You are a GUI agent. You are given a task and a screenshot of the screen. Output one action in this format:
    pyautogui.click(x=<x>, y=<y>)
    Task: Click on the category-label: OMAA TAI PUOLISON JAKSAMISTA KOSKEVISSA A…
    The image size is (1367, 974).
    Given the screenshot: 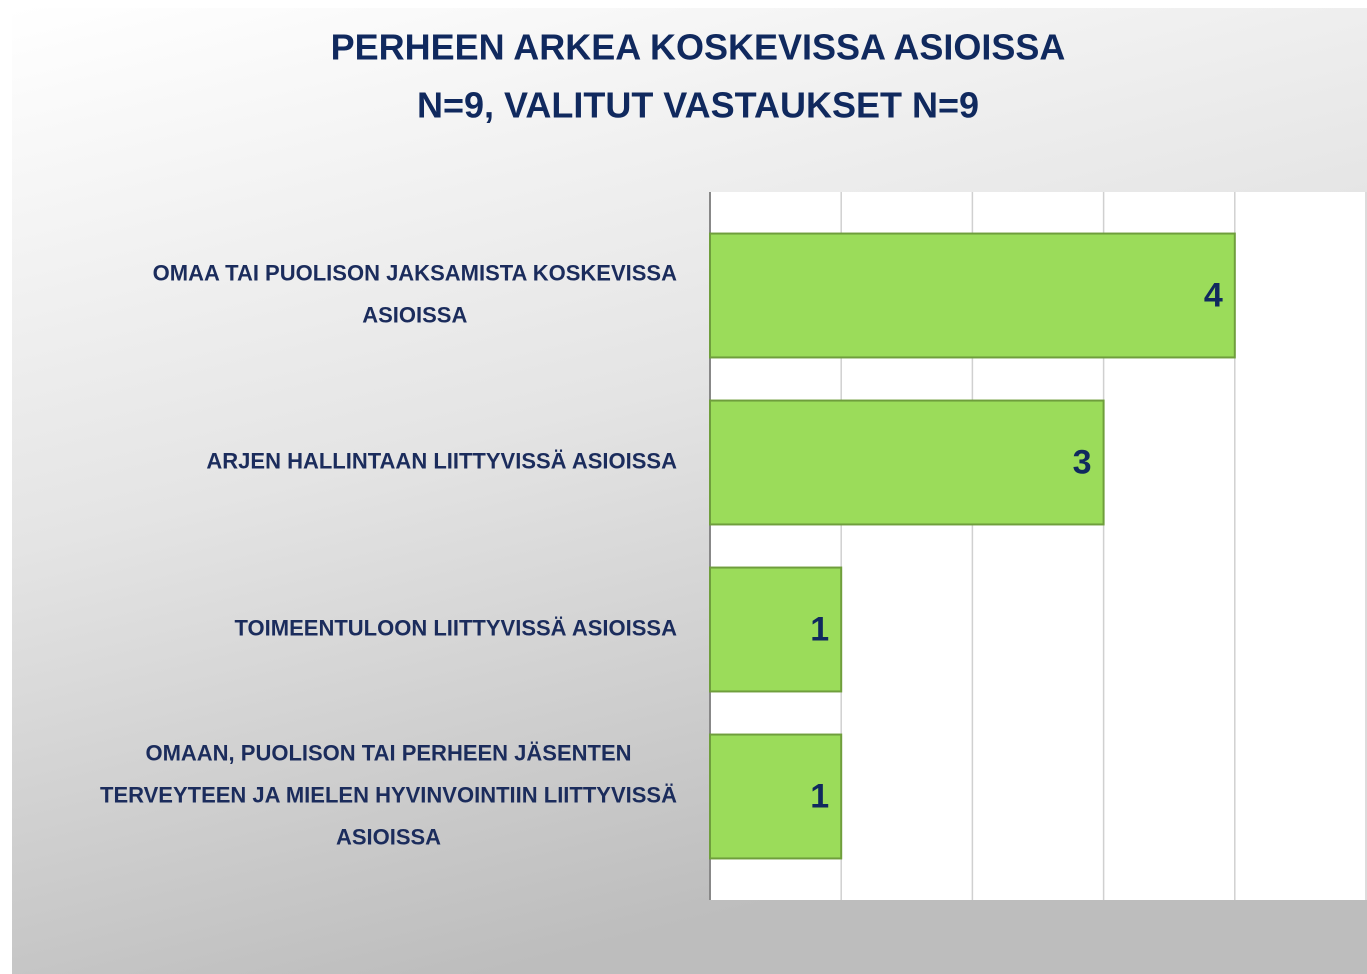 What is the action you would take?
    pyautogui.click(x=415, y=293)
    